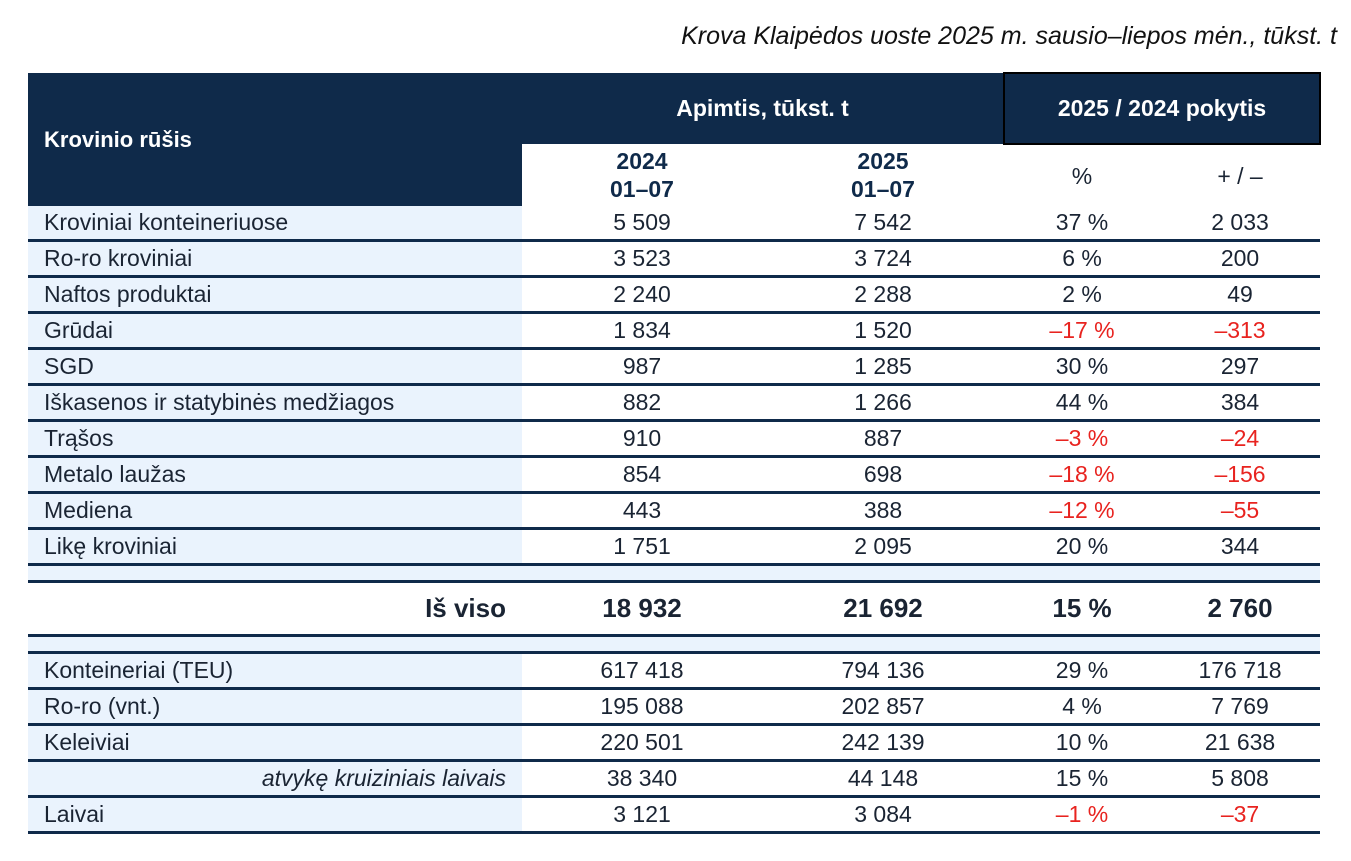  Describe the element at coordinates (1082, 671) in the screenshot. I see `cell-pct: 29 %` at that location.